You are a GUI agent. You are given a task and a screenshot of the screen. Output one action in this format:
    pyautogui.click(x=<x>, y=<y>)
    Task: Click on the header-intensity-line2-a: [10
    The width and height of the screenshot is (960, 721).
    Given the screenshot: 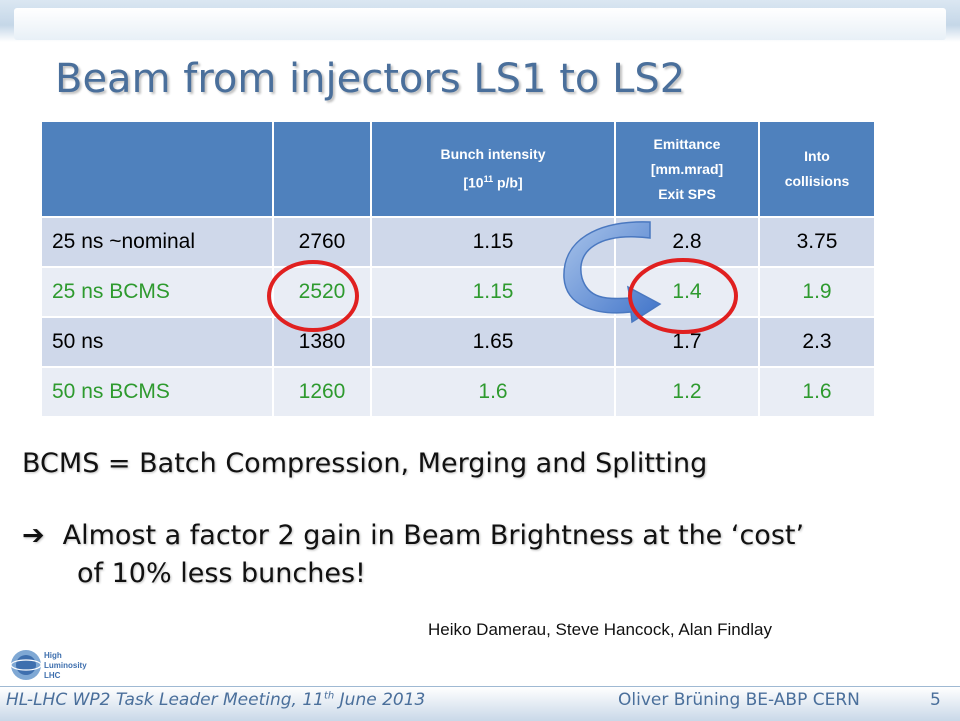 What is the action you would take?
    pyautogui.click(x=473, y=182)
    